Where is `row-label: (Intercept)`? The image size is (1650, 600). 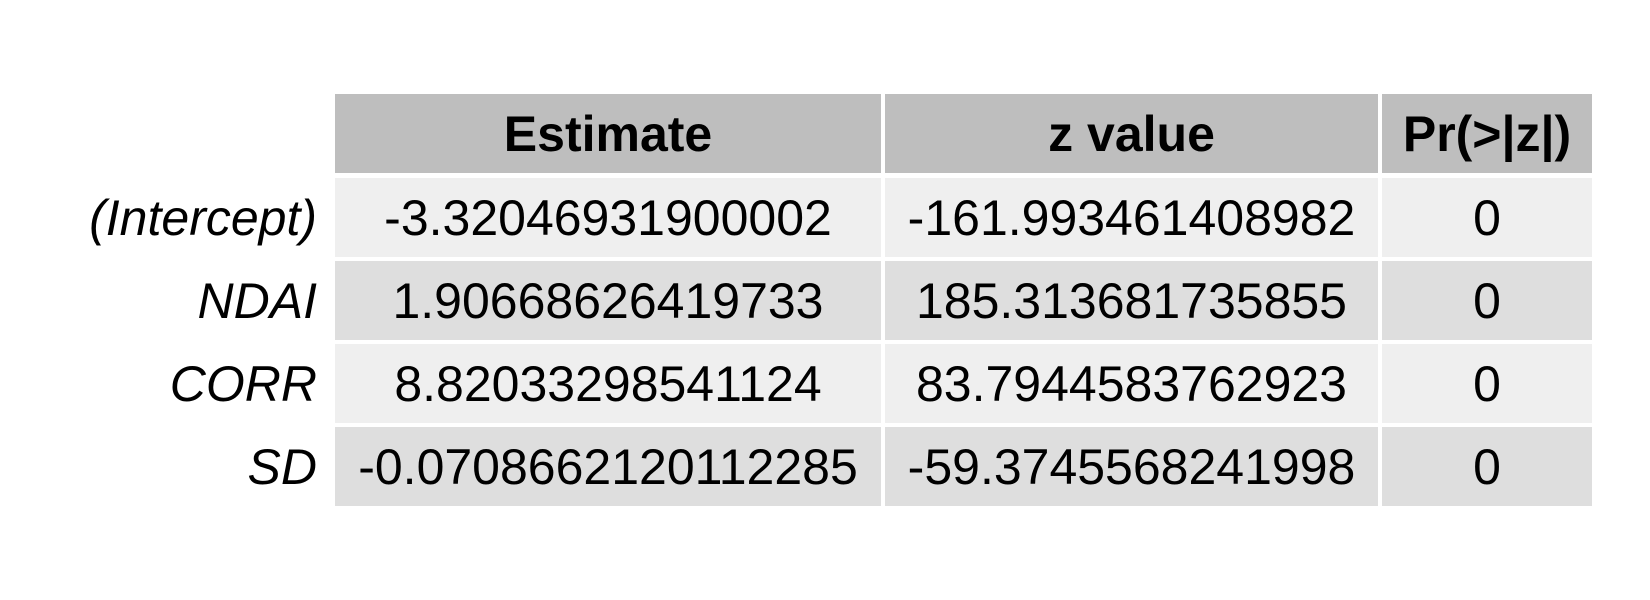 row-label: (Intercept) is located at coordinates (203, 217).